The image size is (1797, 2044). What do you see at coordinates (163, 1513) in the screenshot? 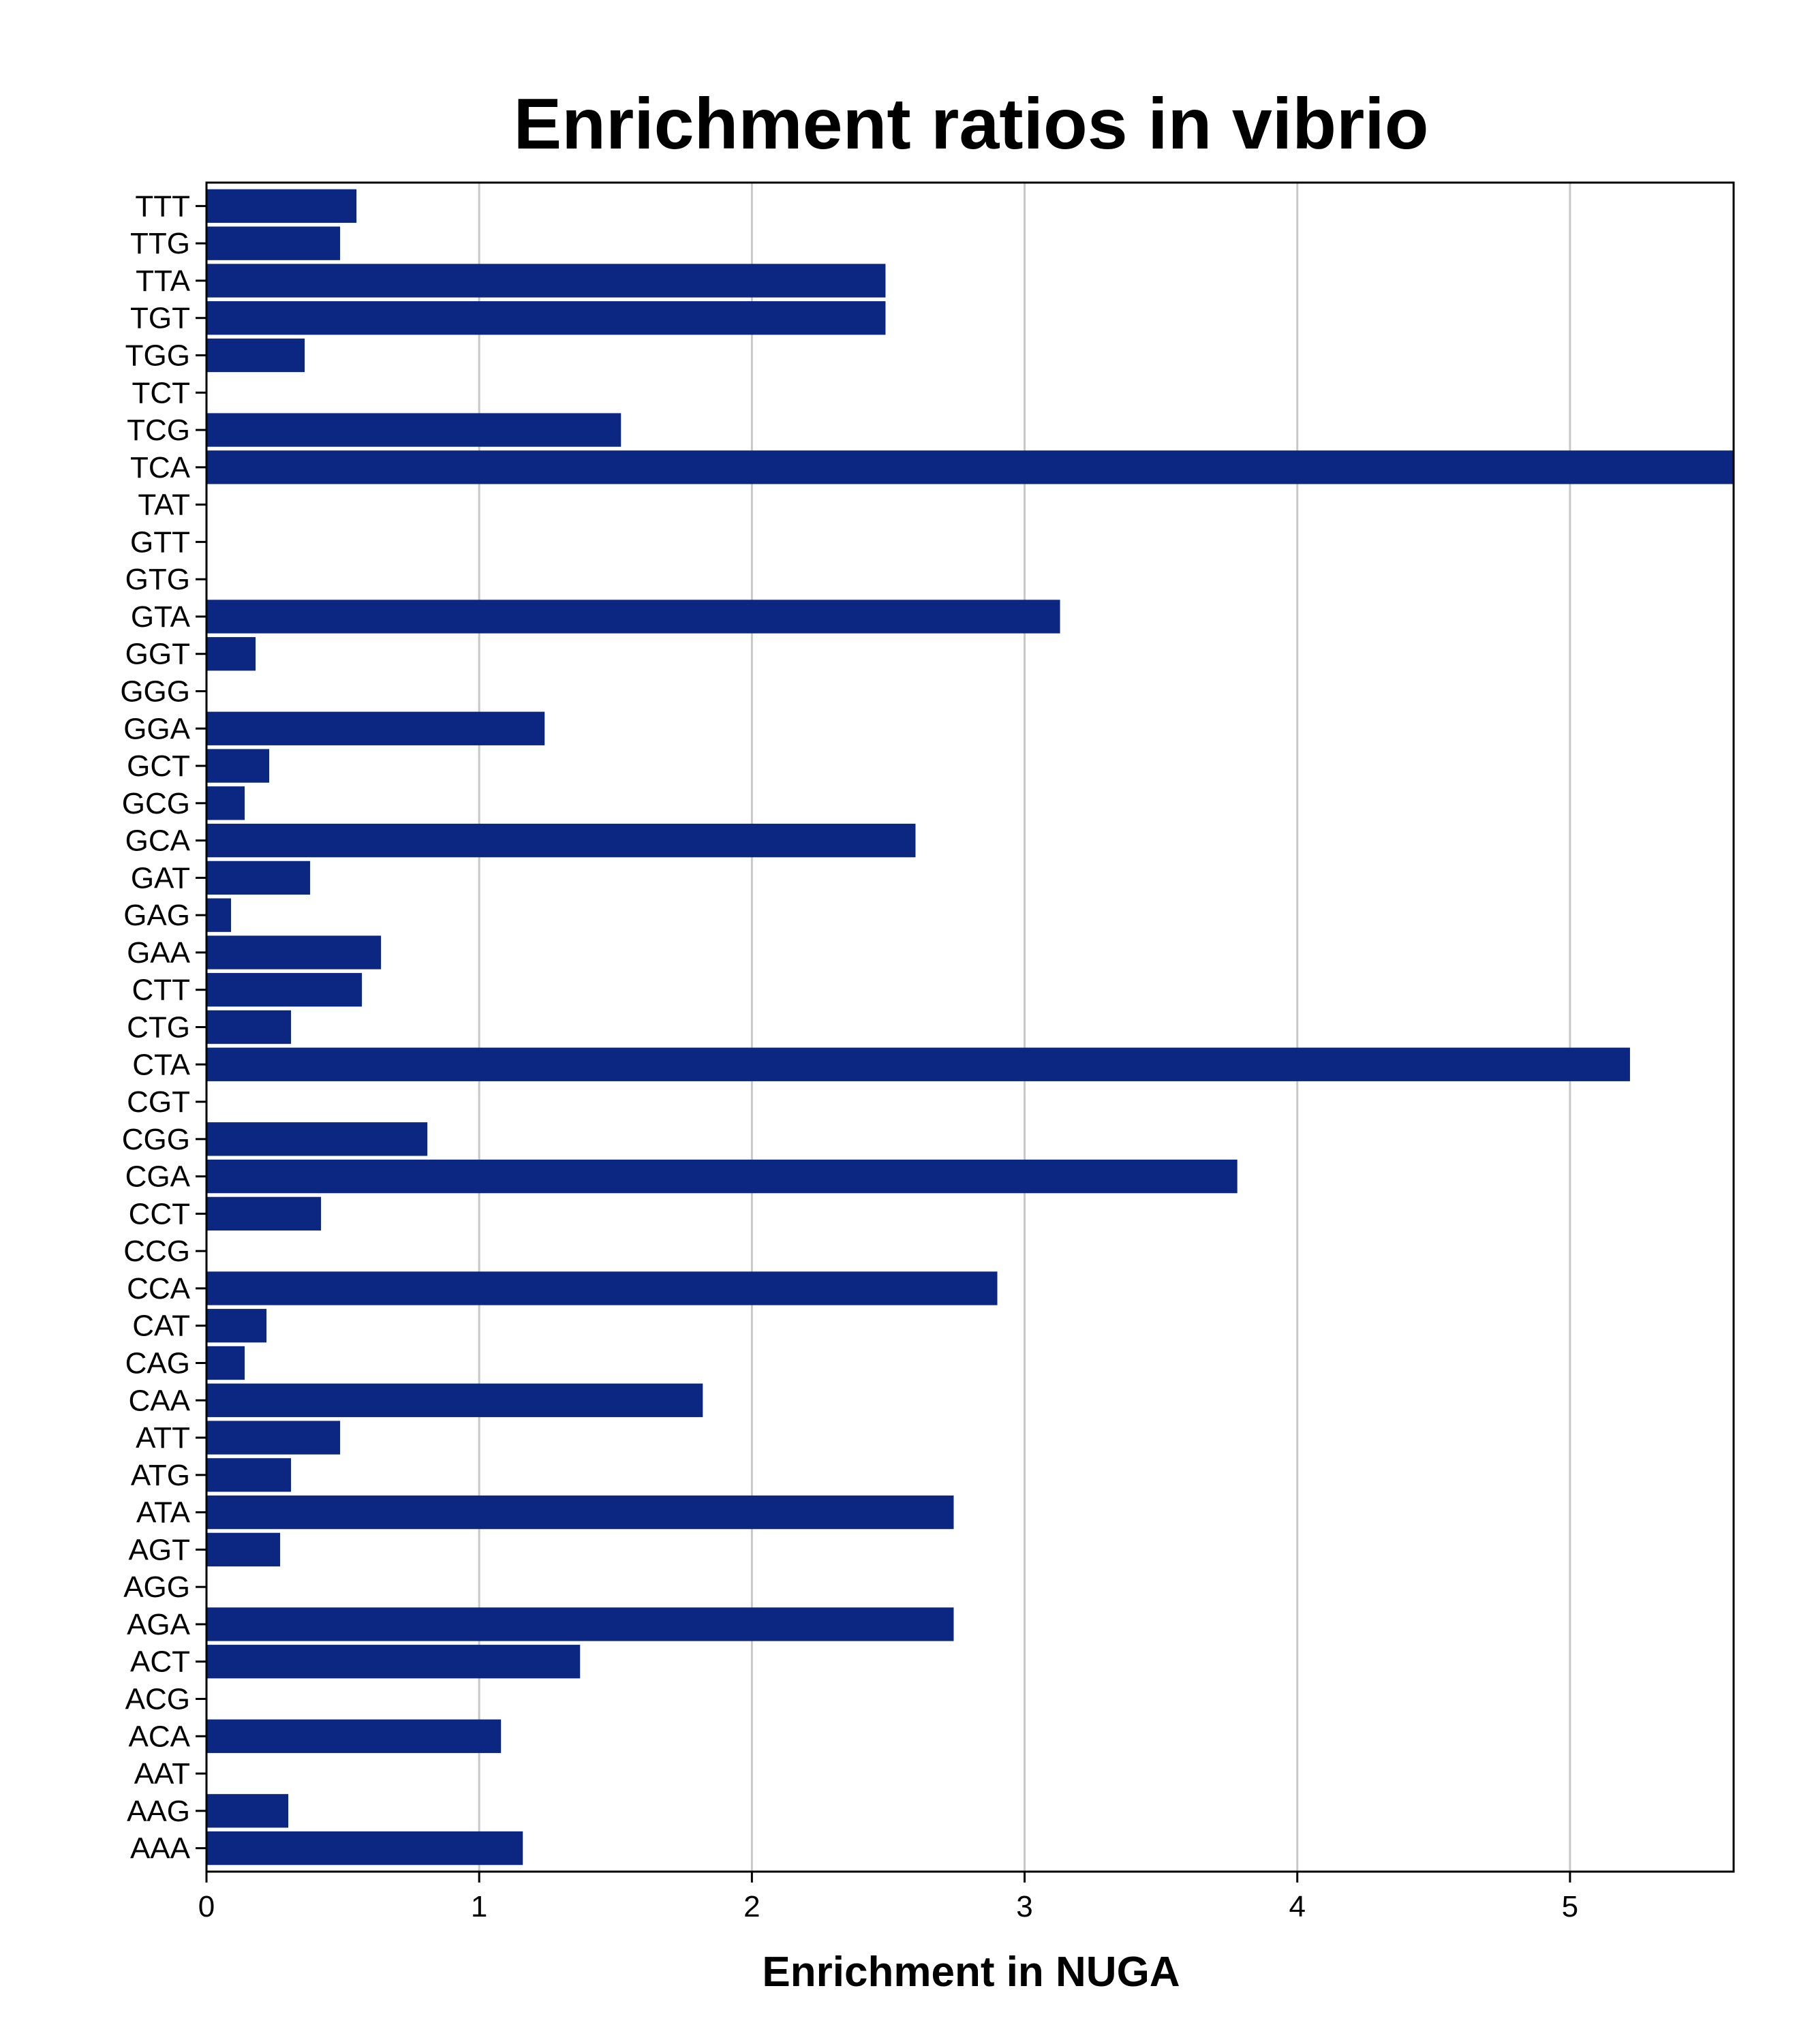
I see `y-tick-label: ATA` at bounding box center [163, 1513].